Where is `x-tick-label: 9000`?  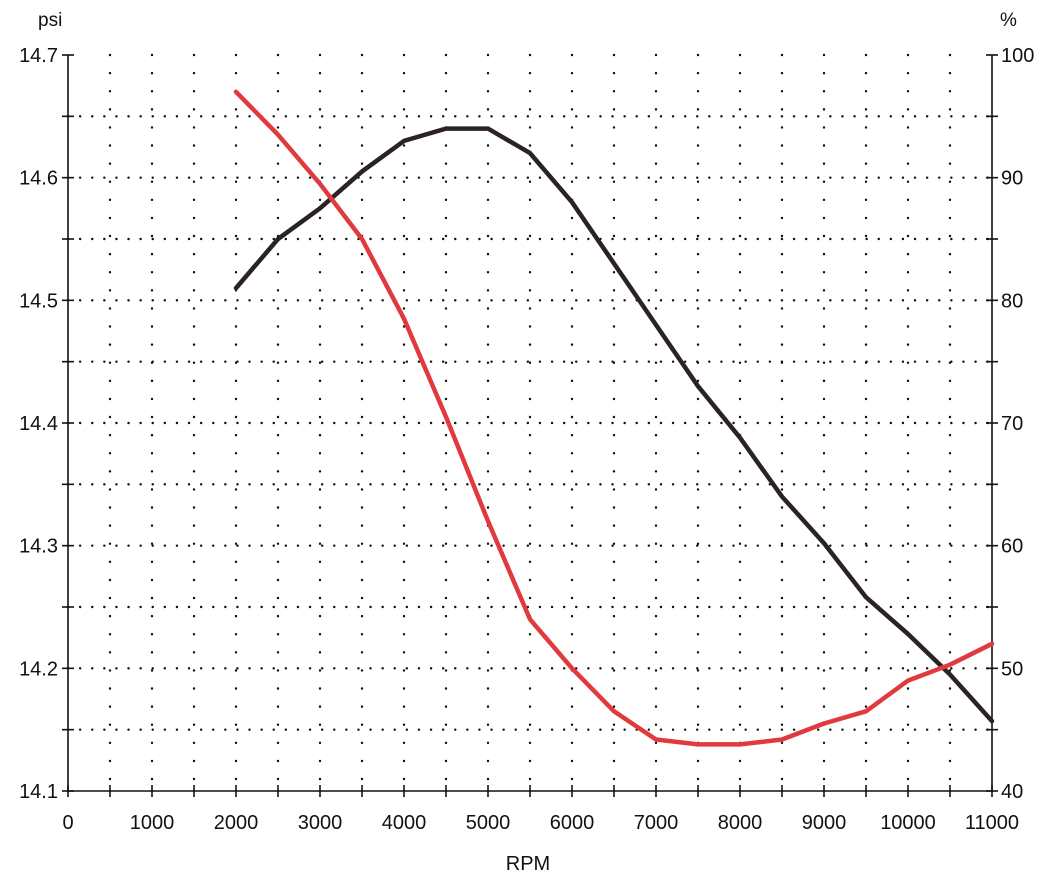 x-tick-label: 9000 is located at coordinates (824, 823).